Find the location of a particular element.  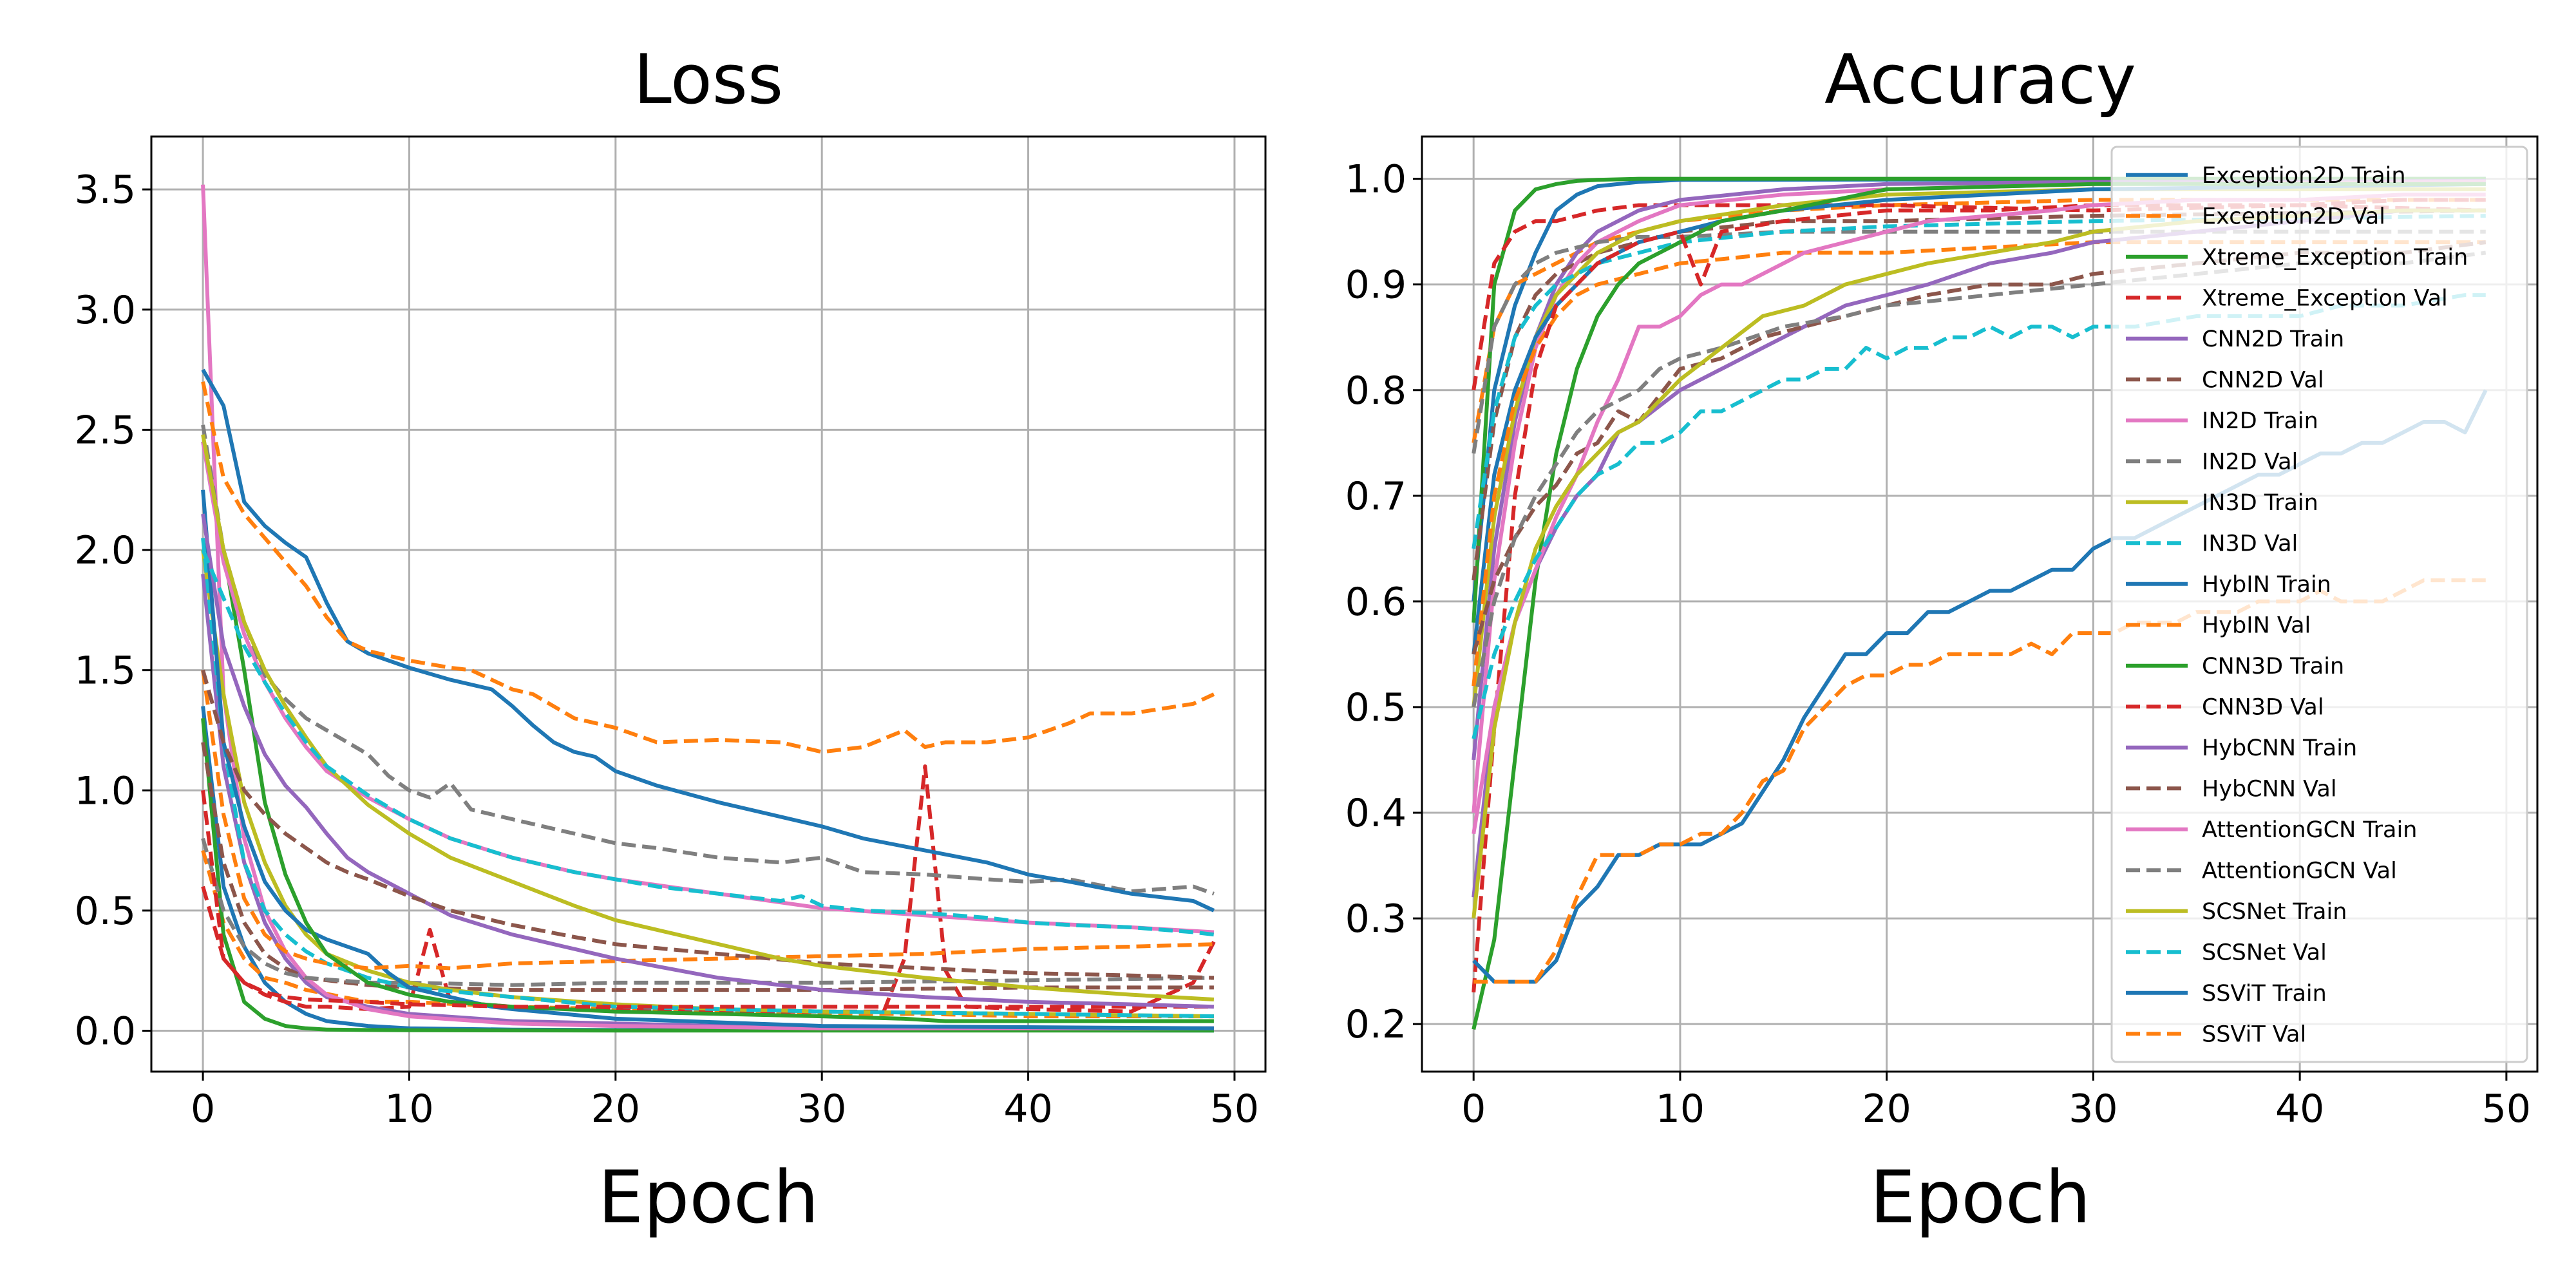

loss-y-tick-label: 3.0 is located at coordinates (105, 310).